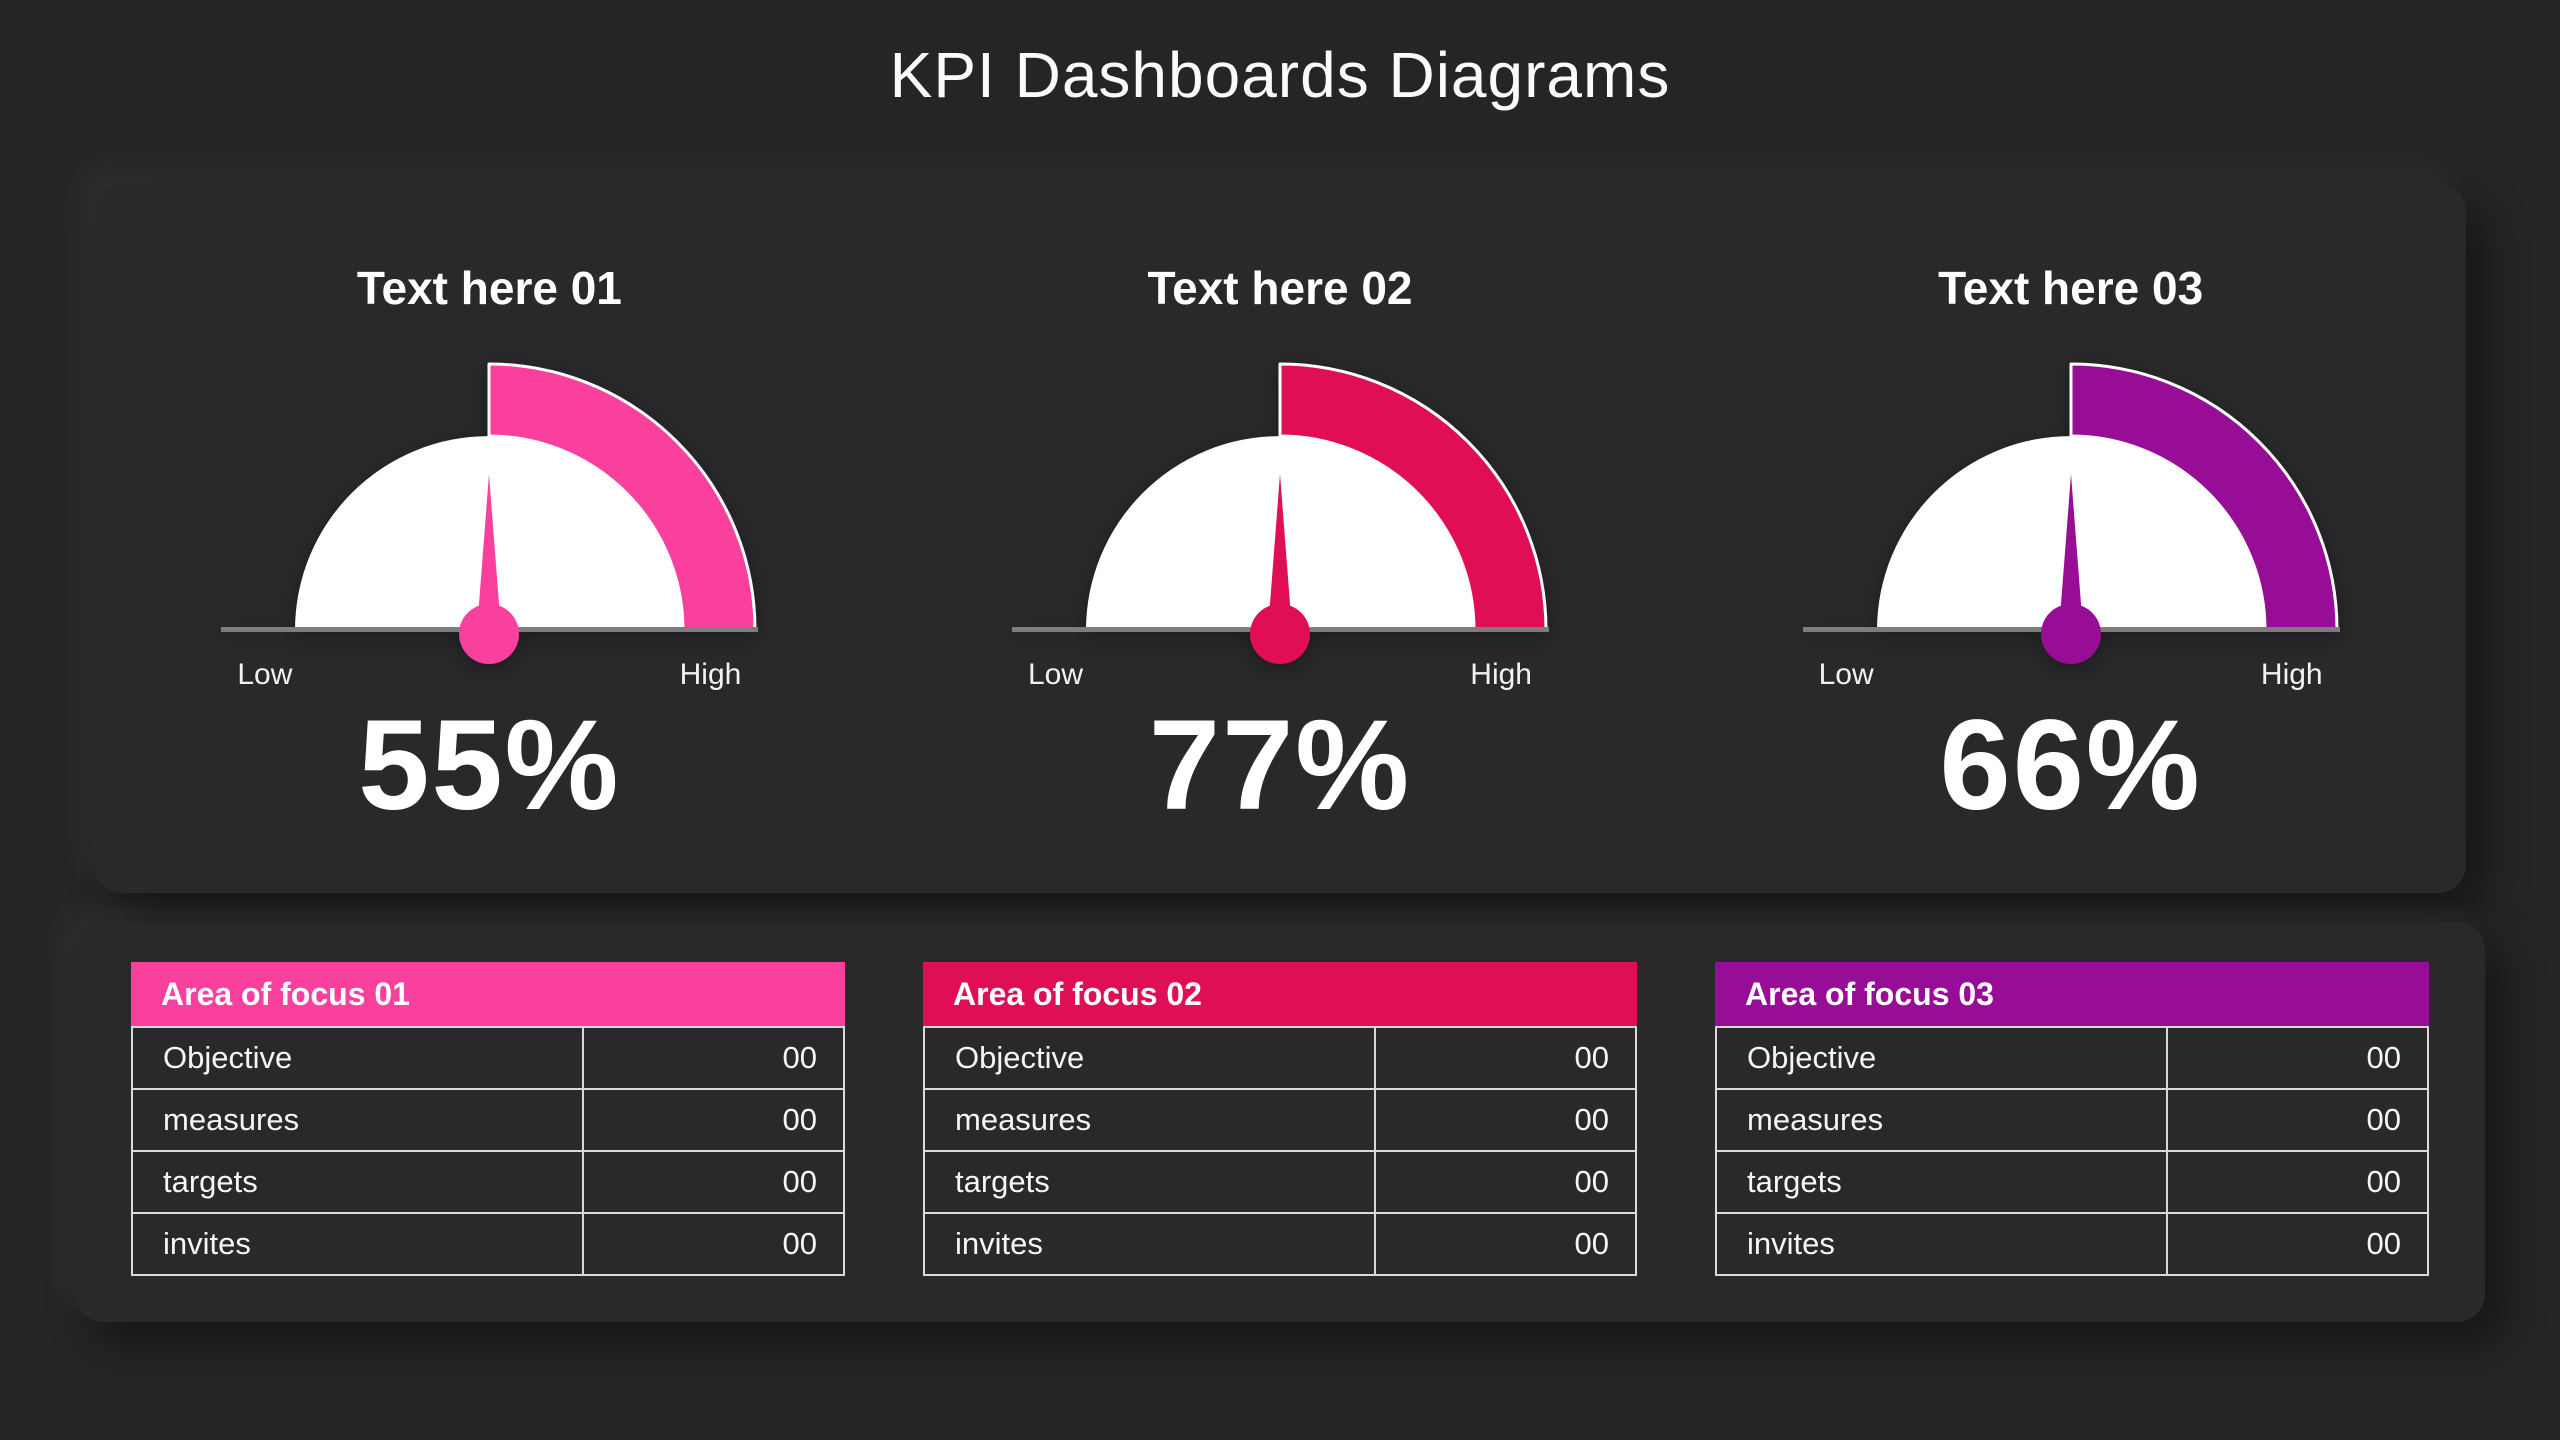 The height and width of the screenshot is (1440, 2560). I want to click on page-title: KPI Dashboards Diagrams, so click(1280, 75).